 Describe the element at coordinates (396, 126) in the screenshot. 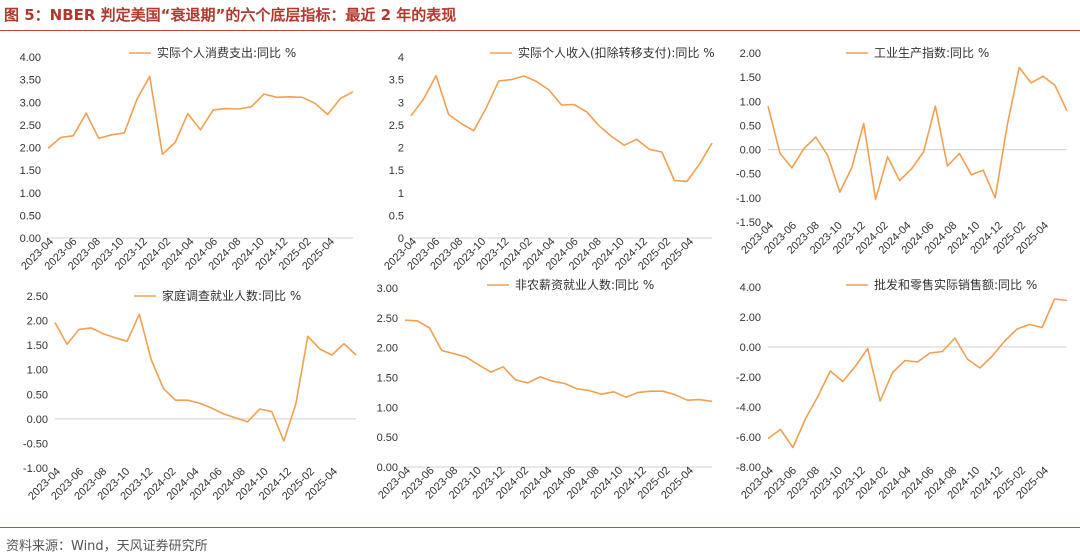

I see `y-tick-label: 2.5` at that location.